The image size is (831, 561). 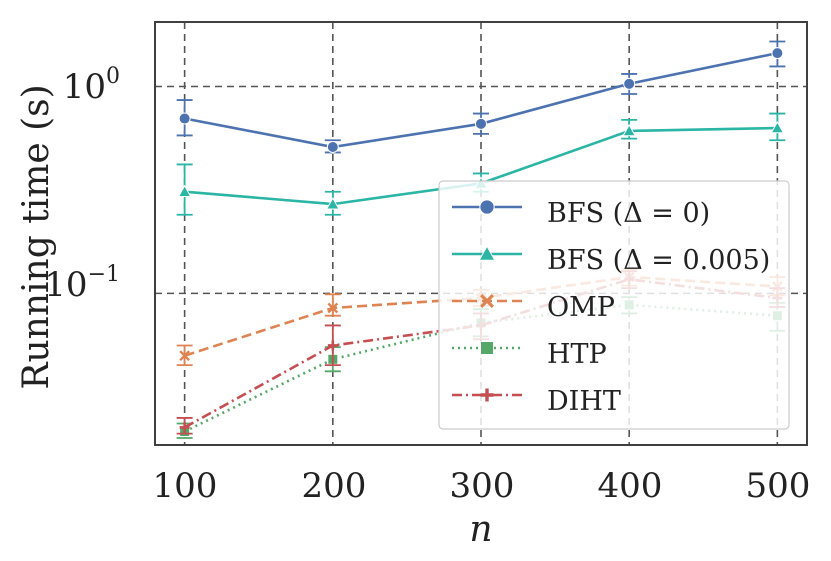 I want to click on error-bar, so click(x=332, y=305).